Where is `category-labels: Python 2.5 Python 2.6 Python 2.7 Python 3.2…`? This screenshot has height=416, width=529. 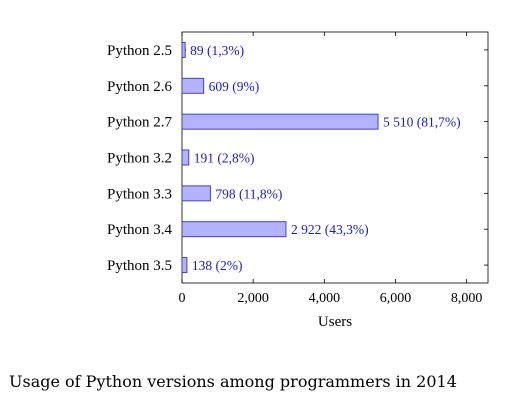 category-labels: Python 2.5 Python 2.6 Python 2.7 Python 3.2… is located at coordinates (140, 158).